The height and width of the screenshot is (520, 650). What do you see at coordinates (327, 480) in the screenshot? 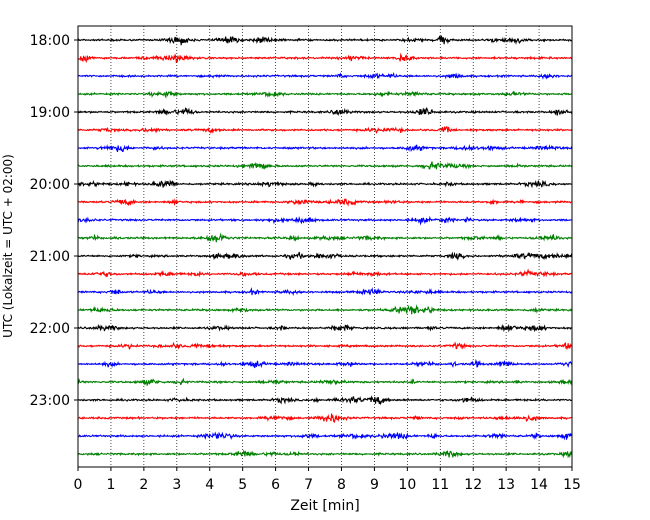
I see `x-axis-ticks: 0 1 2 3 4 5 6 7 8 9 10 11 12 13 14 15` at bounding box center [327, 480].